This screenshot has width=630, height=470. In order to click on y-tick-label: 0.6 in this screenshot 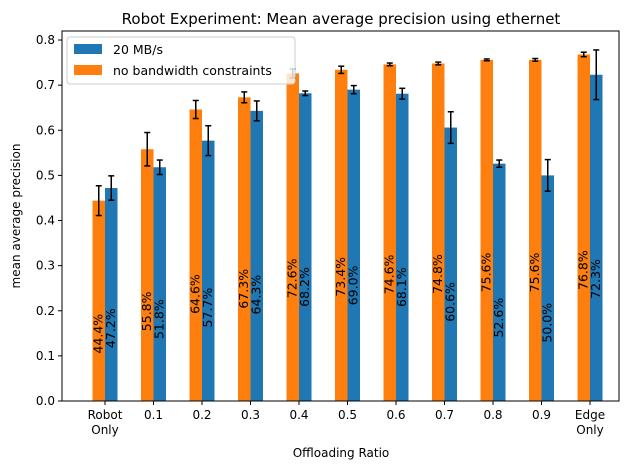, I will do `click(45, 130)`.